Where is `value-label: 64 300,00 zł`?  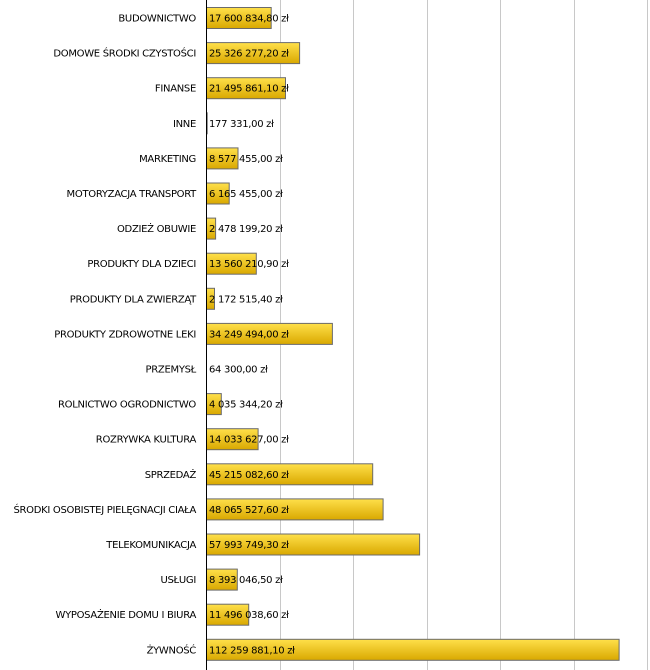
value-label: 64 300,00 zł is located at coordinates (238, 370).